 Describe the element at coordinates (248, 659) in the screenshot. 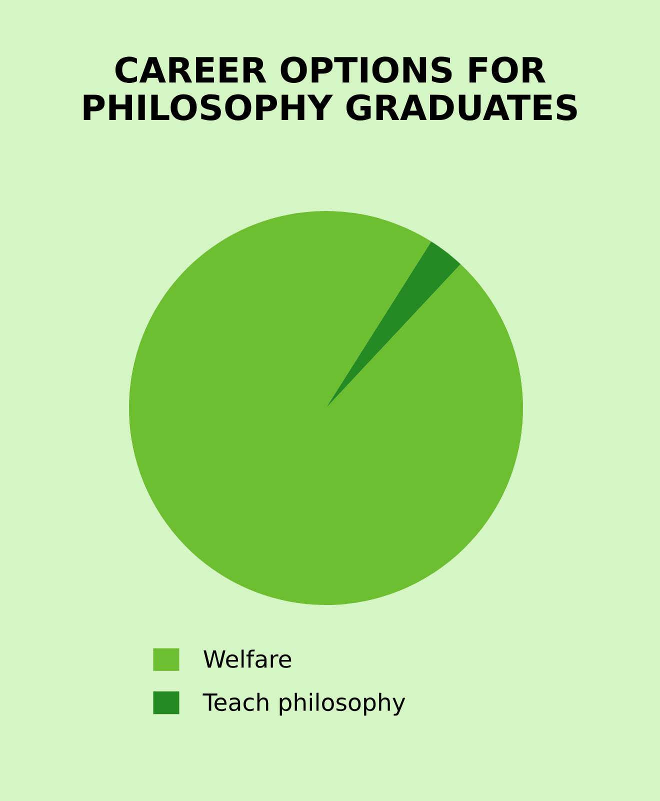

I see `legend-label: Welfare` at that location.